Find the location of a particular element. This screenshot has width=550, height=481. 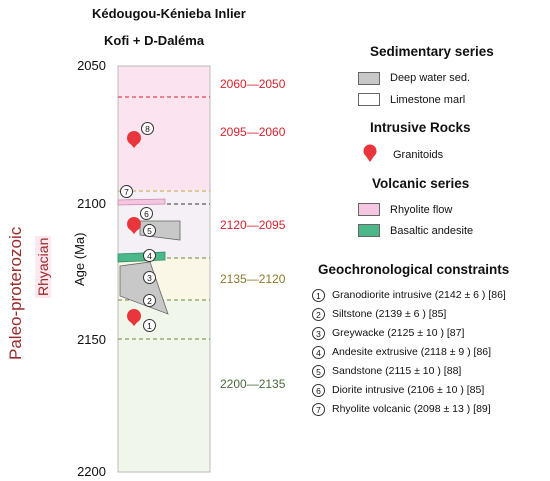

zone-pink is located at coordinates (164, 128).